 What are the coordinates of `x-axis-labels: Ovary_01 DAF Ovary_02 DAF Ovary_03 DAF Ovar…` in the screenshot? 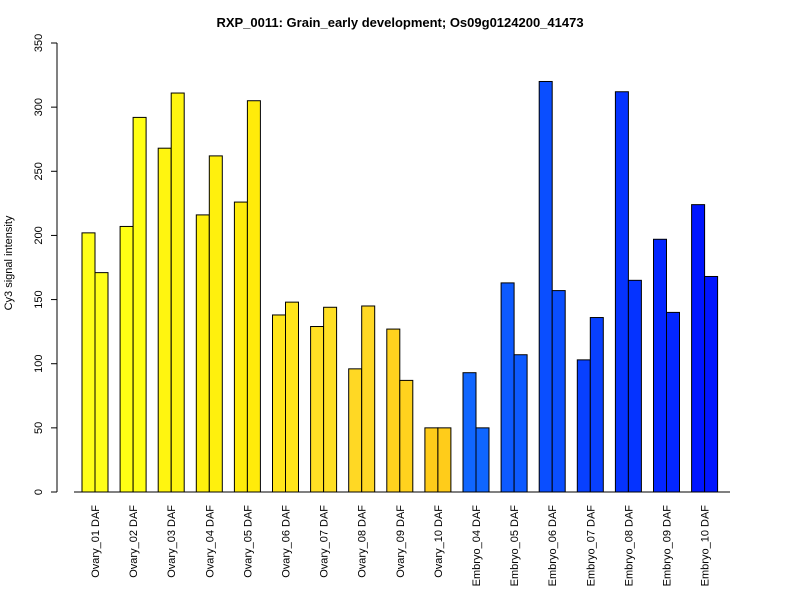 It's located at (401, 546).